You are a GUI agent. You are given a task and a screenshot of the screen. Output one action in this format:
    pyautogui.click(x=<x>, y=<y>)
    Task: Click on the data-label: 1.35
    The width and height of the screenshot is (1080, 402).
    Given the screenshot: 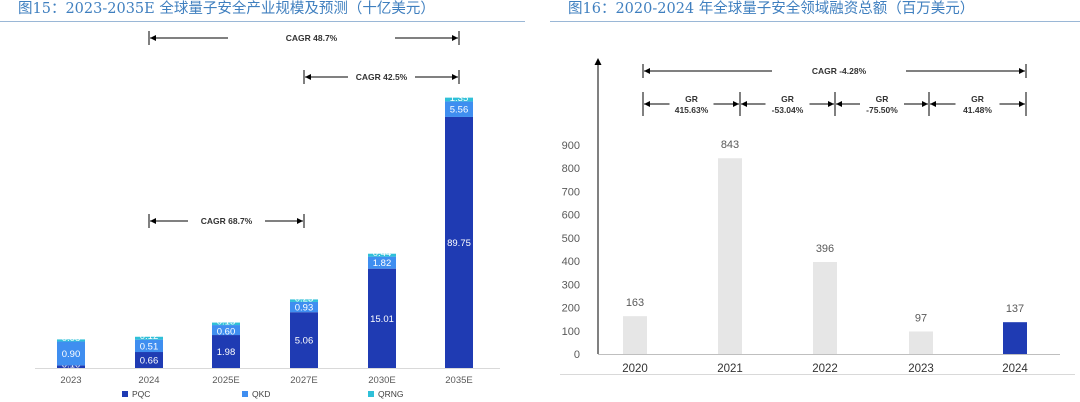 What is the action you would take?
    pyautogui.click(x=459, y=98)
    